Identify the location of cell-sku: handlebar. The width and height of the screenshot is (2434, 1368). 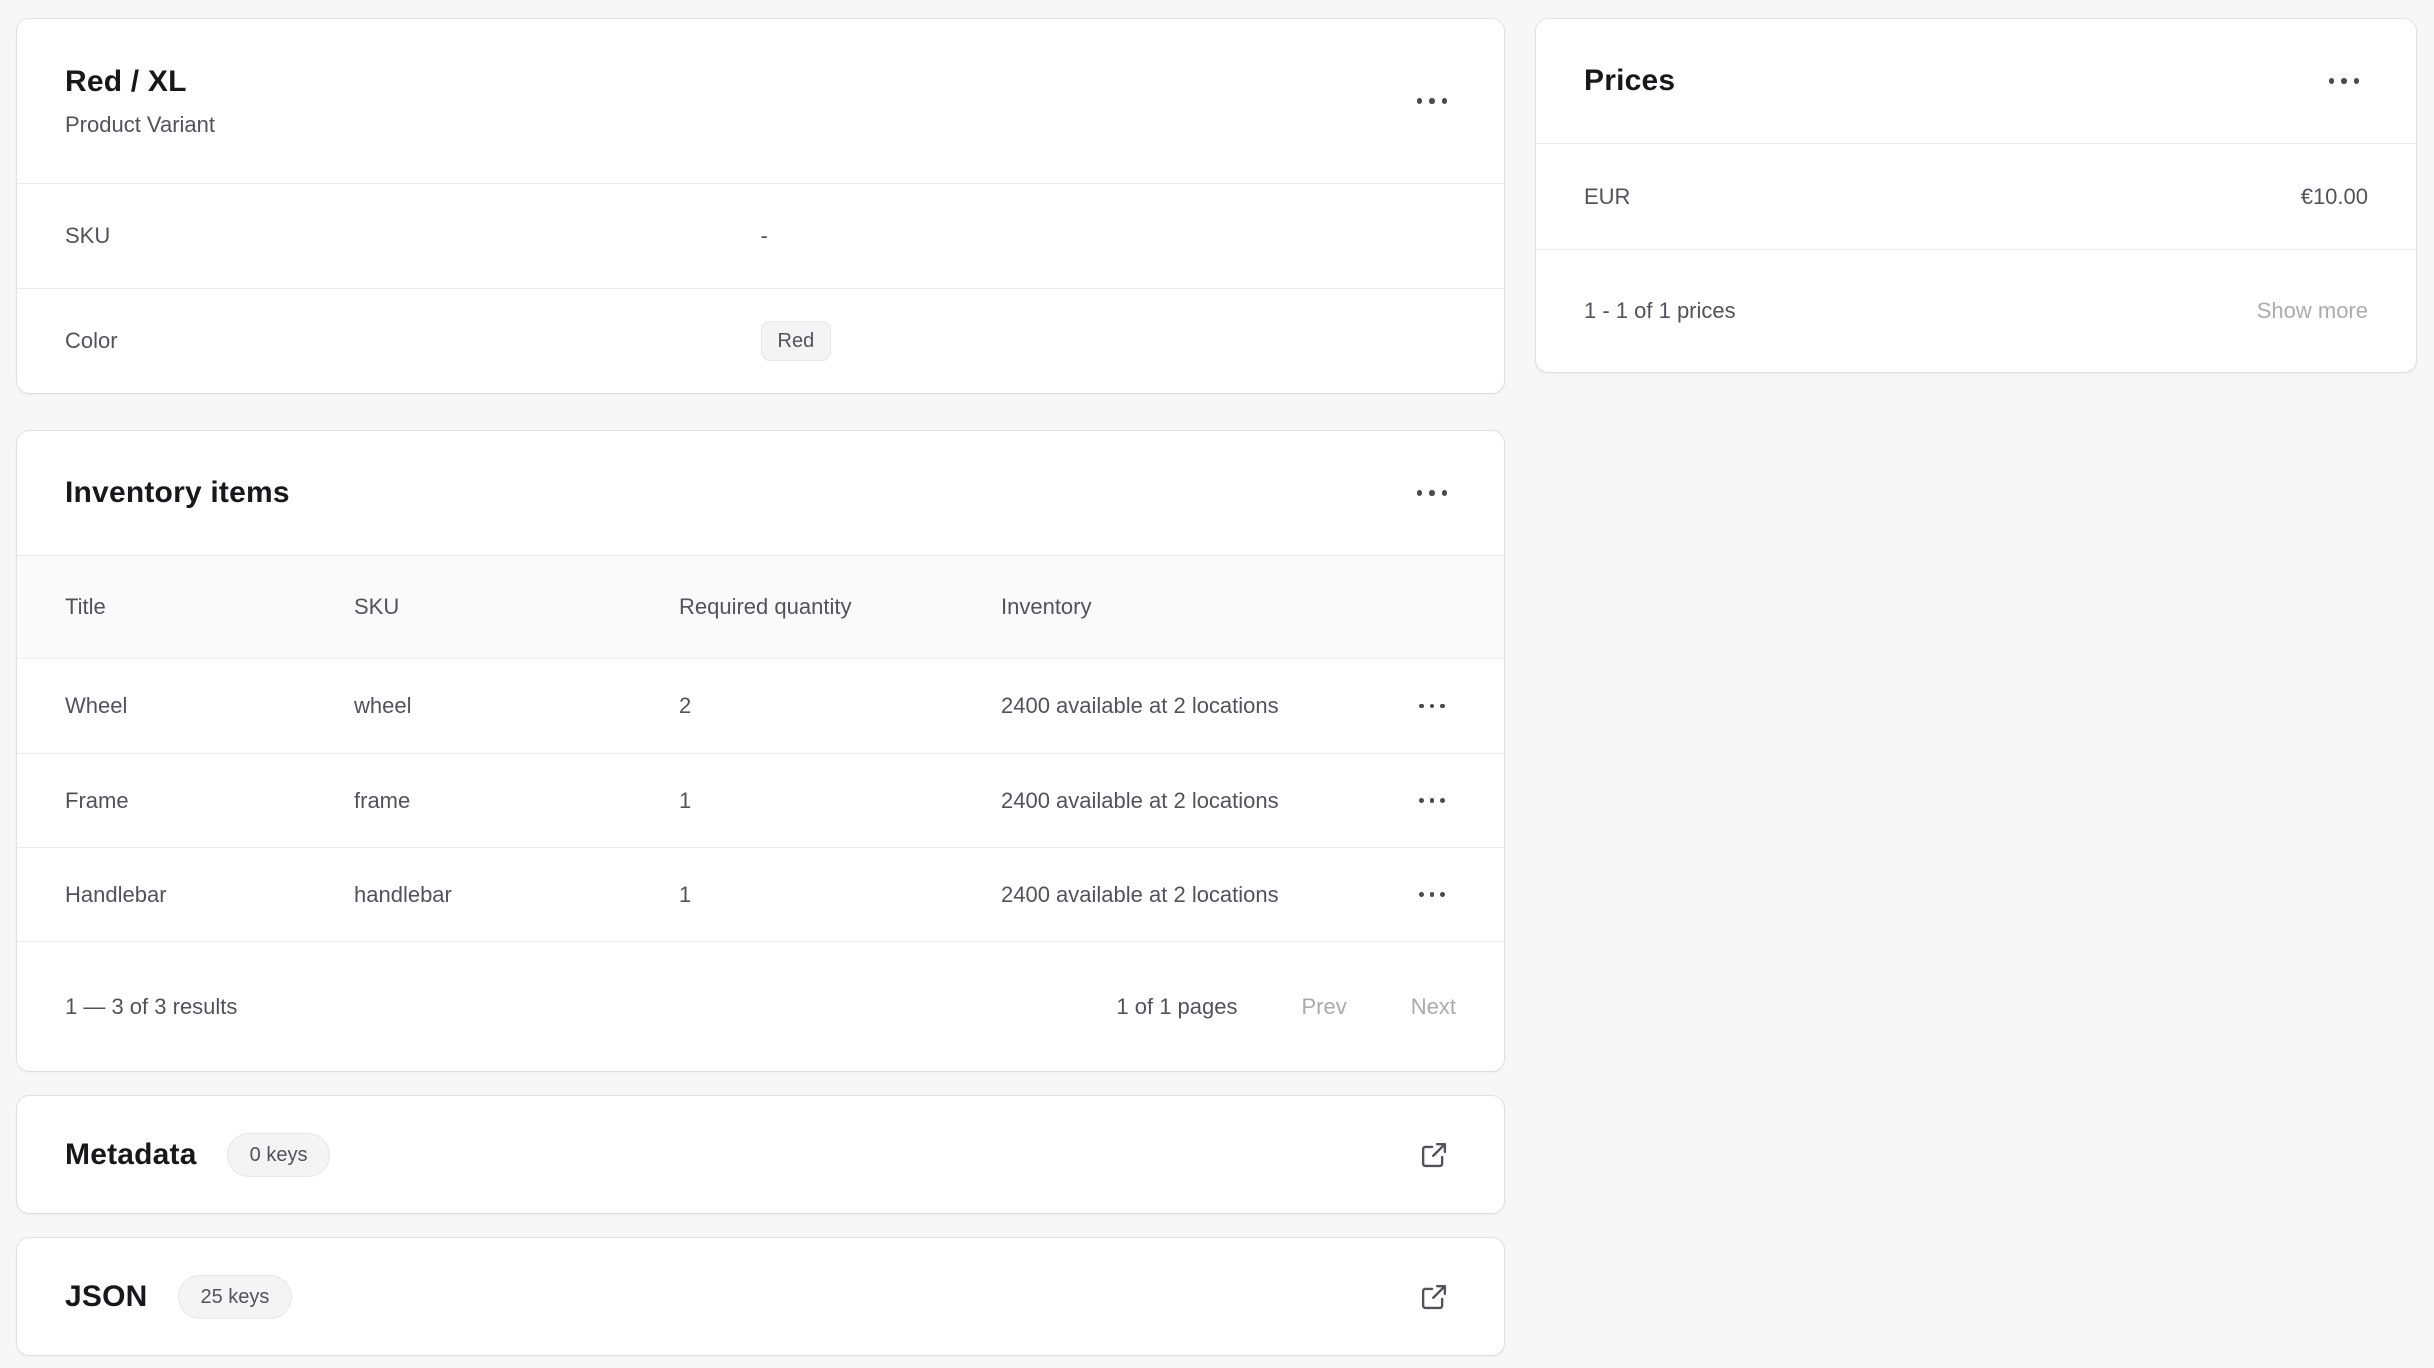
(403, 894).